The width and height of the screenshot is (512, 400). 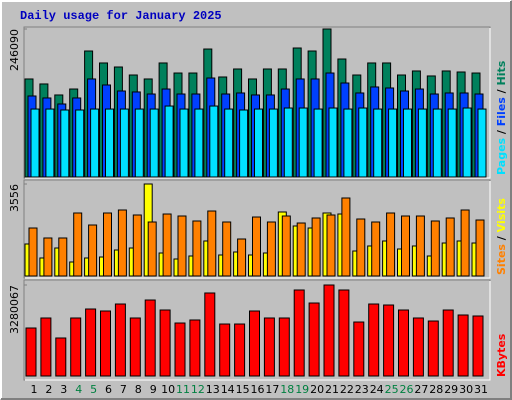 What do you see at coordinates (302, 389) in the screenshot?
I see `x-tick-label: 19` at bounding box center [302, 389].